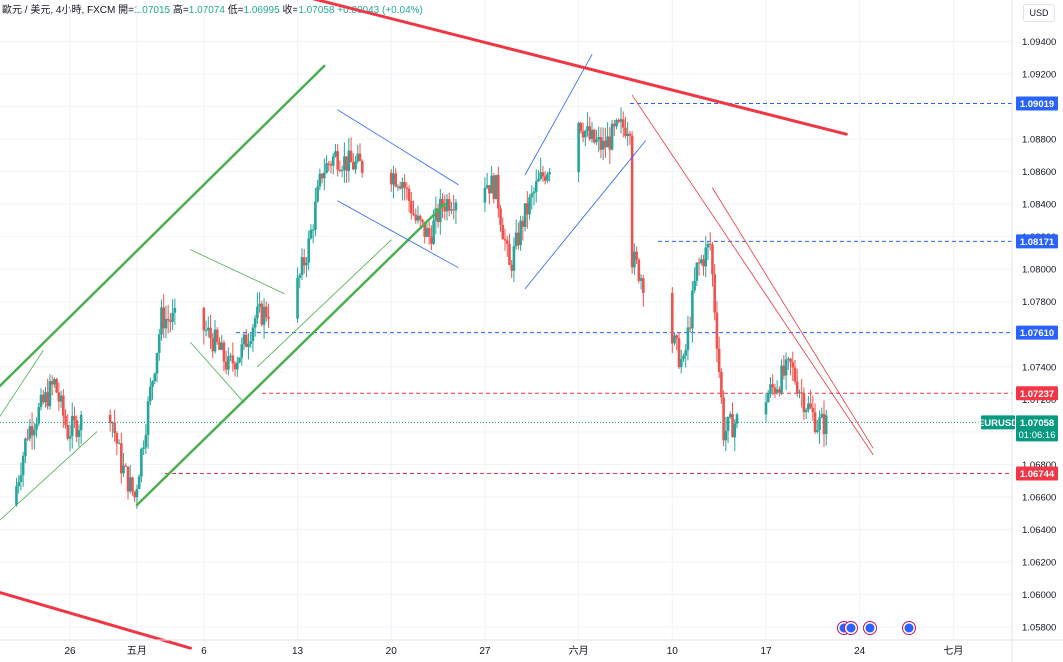 The image size is (1063, 662). Describe the element at coordinates (152, 10) in the screenshot. I see `open-value: 1.07015` at that location.